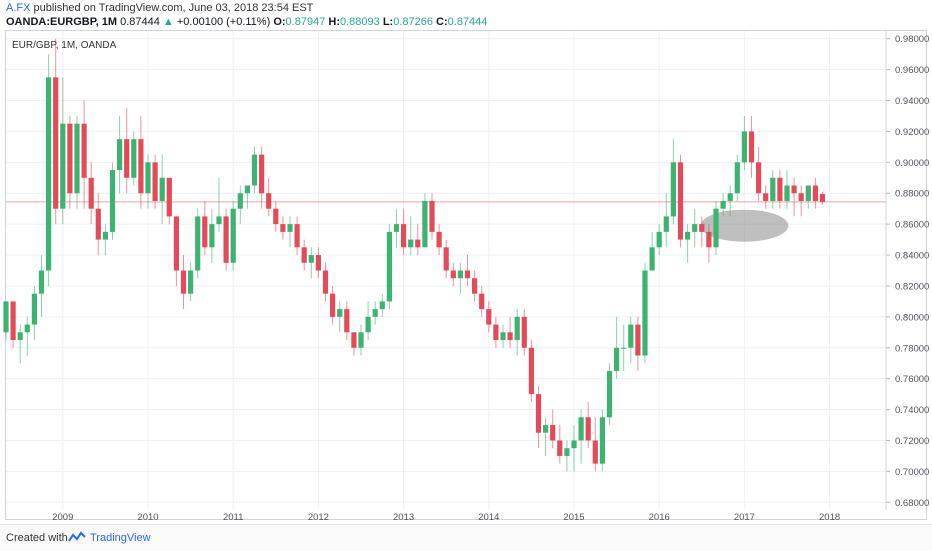 The image size is (932, 551). What do you see at coordinates (77, 536) in the screenshot?
I see `tradingview-logo-icon` at bounding box center [77, 536].